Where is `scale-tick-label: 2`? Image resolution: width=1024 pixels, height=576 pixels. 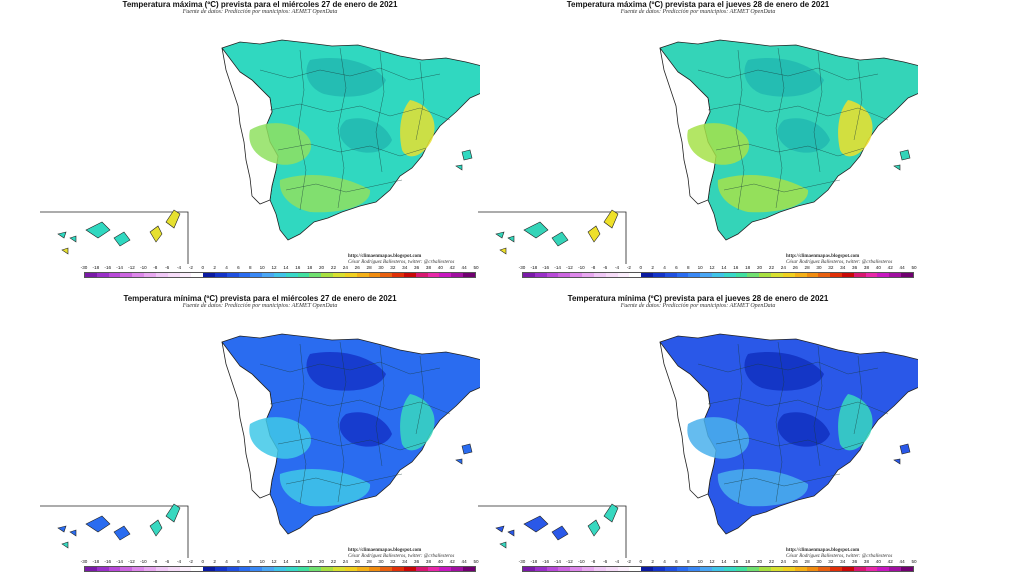 scale-tick-label: 2 is located at coordinates (652, 267).